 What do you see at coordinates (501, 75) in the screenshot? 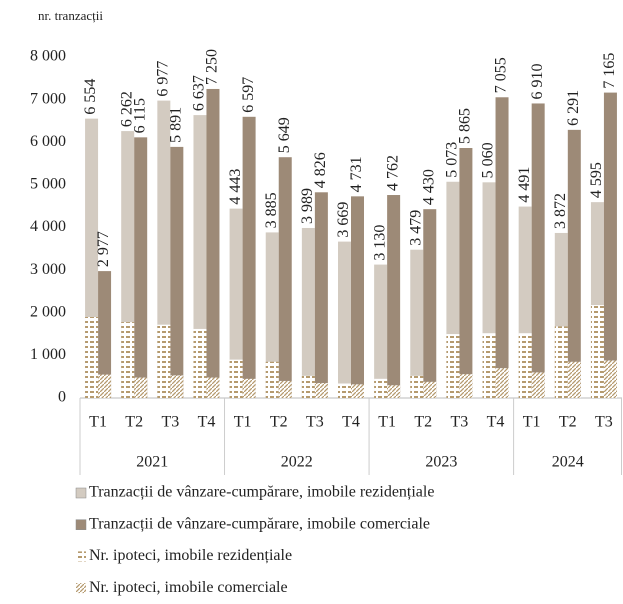
I see `value-label: 7 055` at bounding box center [501, 75].